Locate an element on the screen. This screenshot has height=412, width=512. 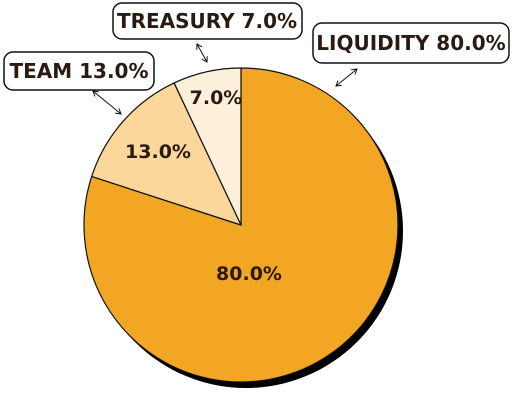
callout-team: TEAM 13.0% is located at coordinates (79, 83).